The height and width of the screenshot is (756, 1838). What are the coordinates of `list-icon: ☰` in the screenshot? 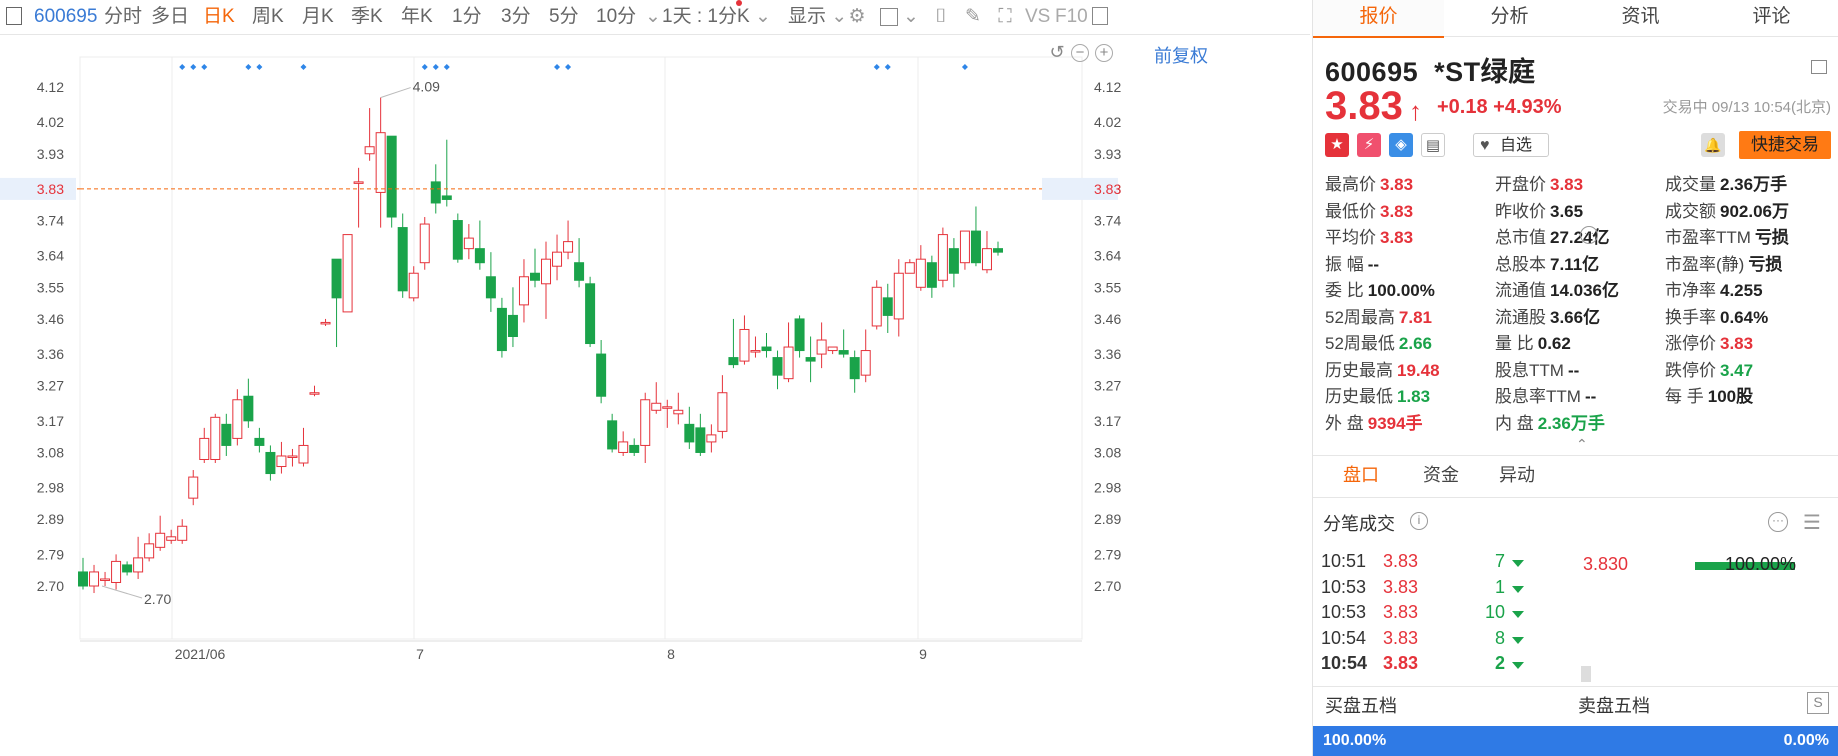 It's located at (1812, 523).